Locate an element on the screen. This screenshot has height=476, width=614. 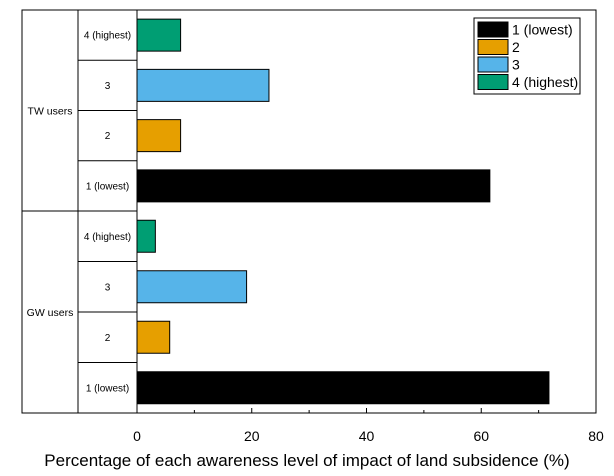
group-label: TW users is located at coordinates (50, 112).